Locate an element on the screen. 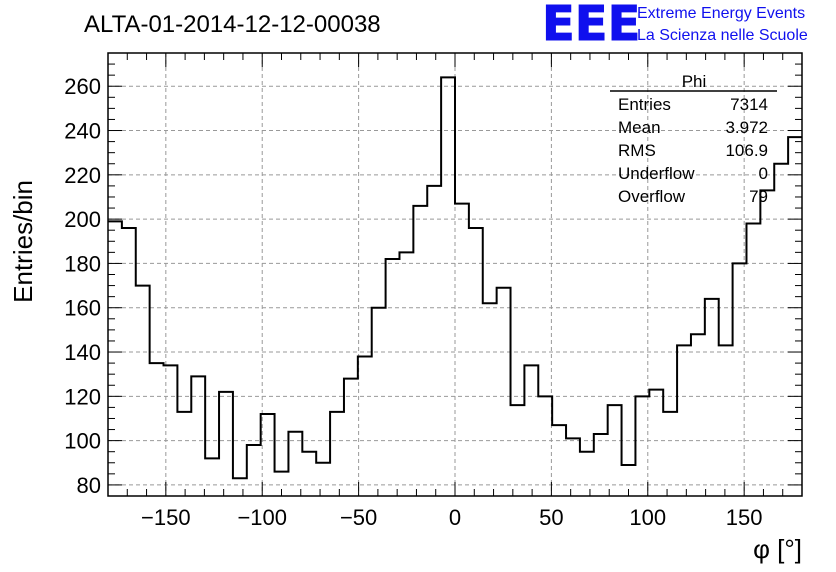 Image resolution: width=836 pixels, height=572 pixels. x-tick-label: 0 is located at coordinates (455, 517).